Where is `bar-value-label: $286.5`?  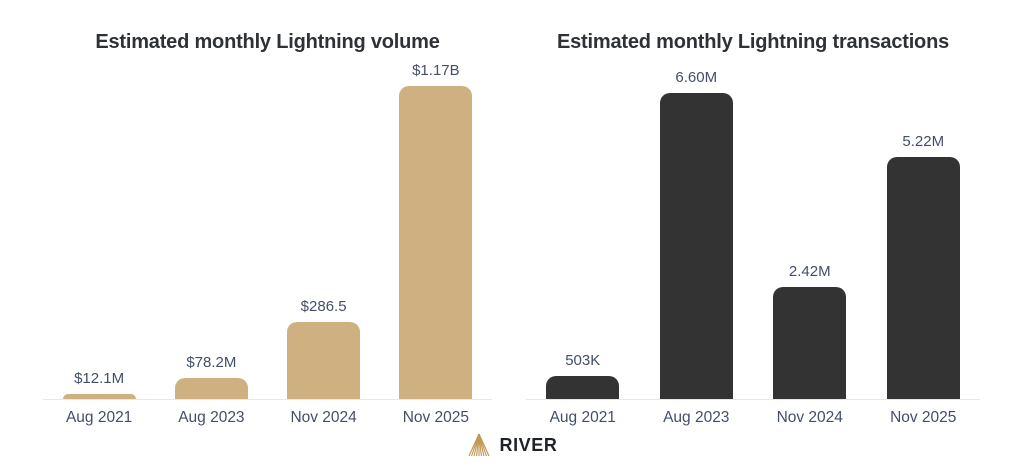 bar-value-label: $286.5 is located at coordinates (323, 307).